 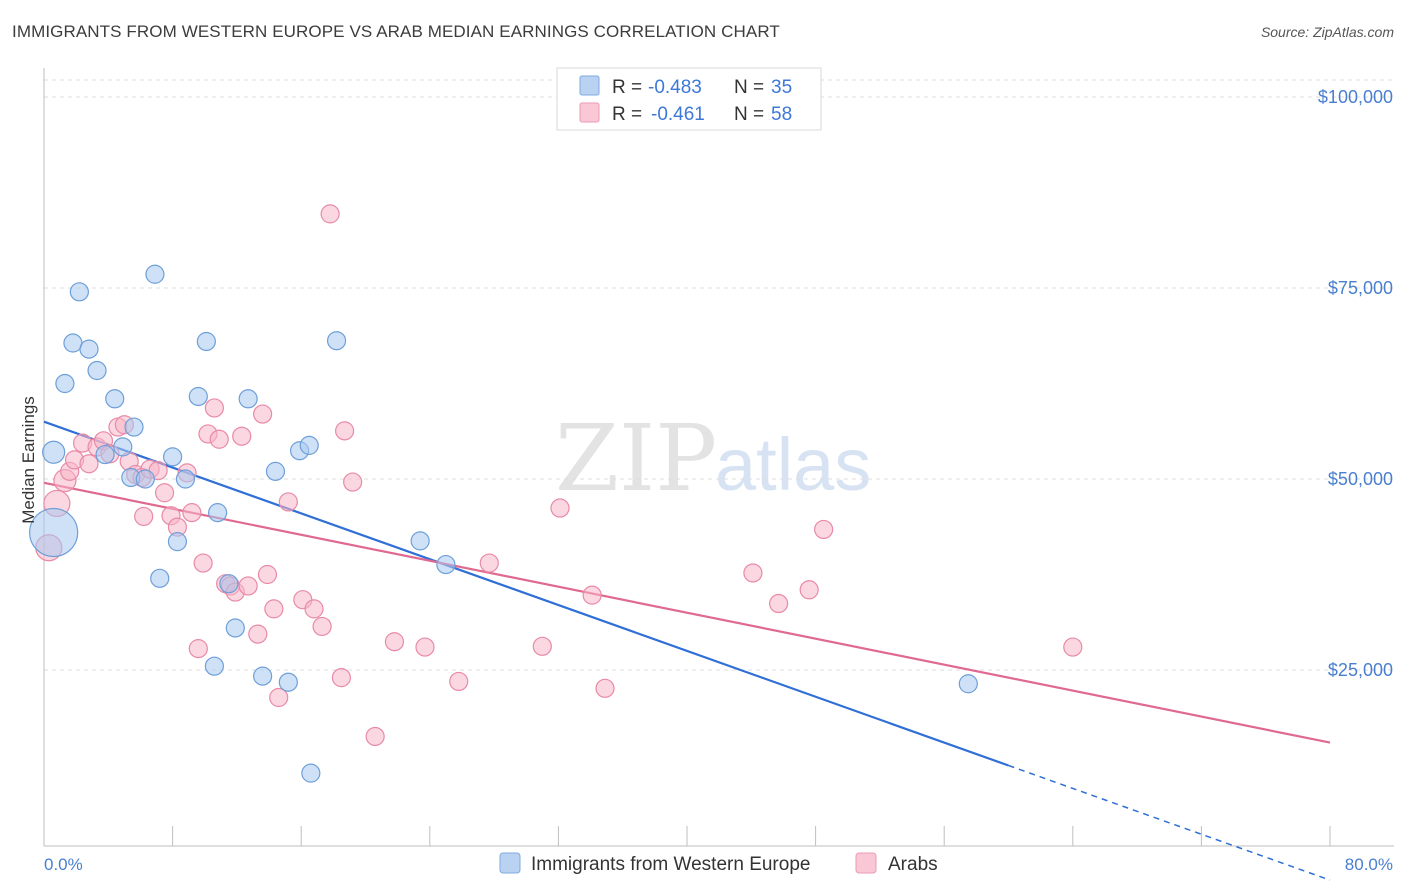 What do you see at coordinates (675, 87) in the screenshot?
I see `legend-r-value-1: -0.483` at bounding box center [675, 87].